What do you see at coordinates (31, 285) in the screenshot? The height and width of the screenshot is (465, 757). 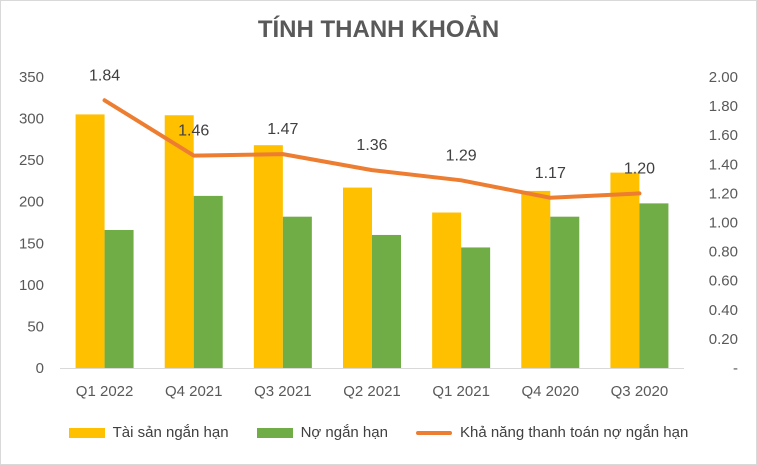 I see `y-left-tick-label: 100` at bounding box center [31, 285].